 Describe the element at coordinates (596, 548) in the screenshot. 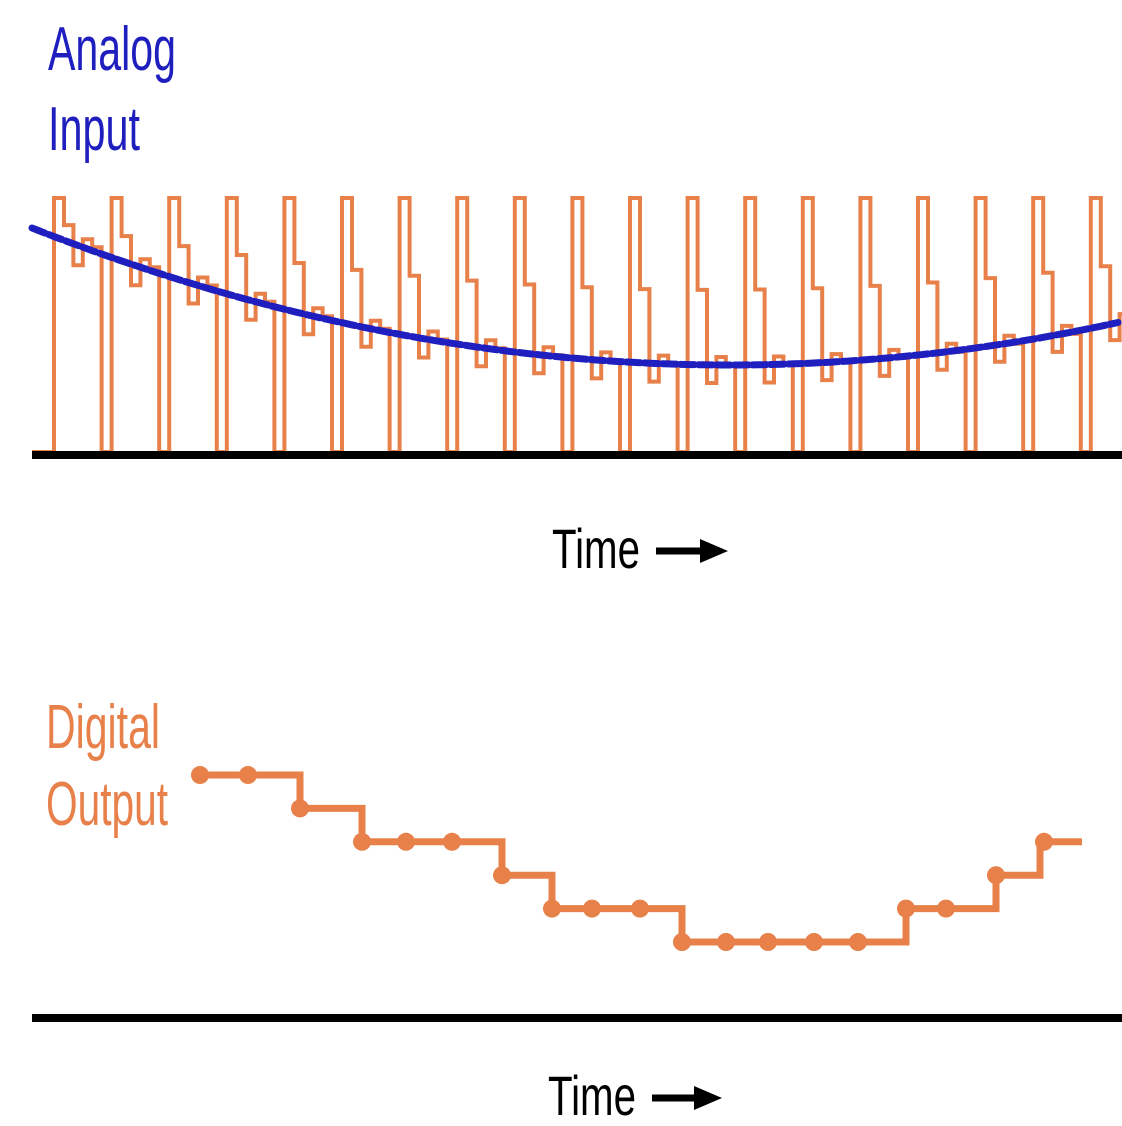

I see `top-time-label: Time` at that location.